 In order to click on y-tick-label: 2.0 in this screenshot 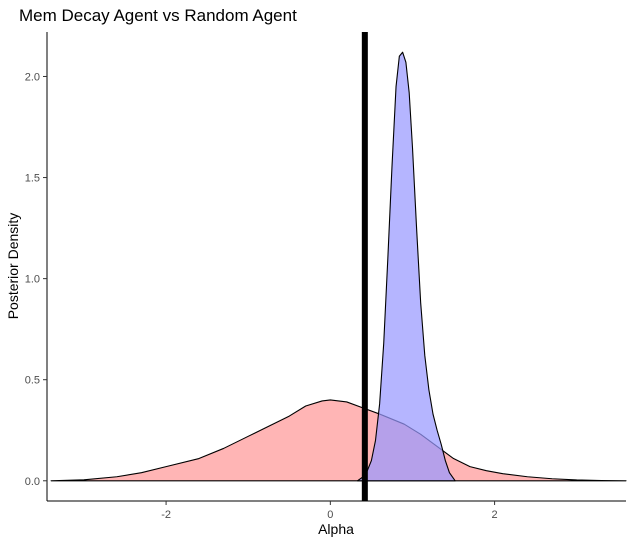, I will do `click(32, 77)`.